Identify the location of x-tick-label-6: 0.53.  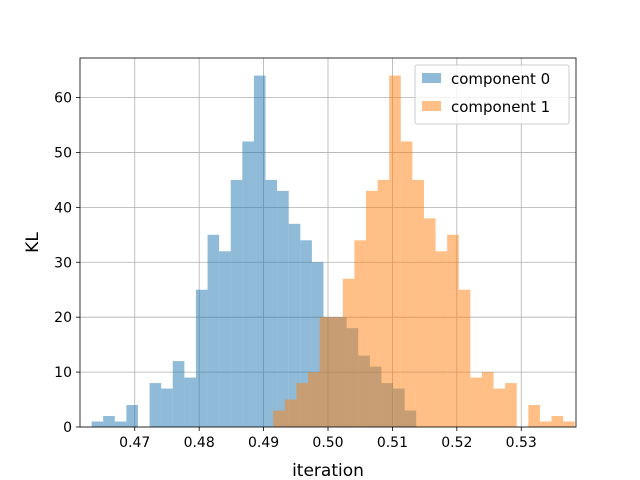
(521, 443).